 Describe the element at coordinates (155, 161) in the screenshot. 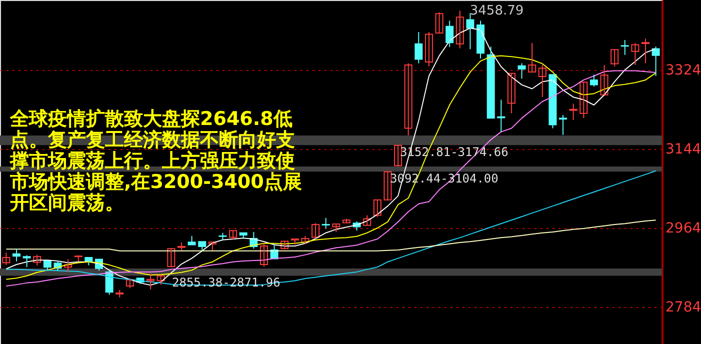

I see `annotation: 全球疫情扩散致大盘探2646.8低点。复产复工经济数据不断向好支撑市场震荡上行。上方强压力致使市场快速调整,在3200-3400点展开区间震荡。` at that location.